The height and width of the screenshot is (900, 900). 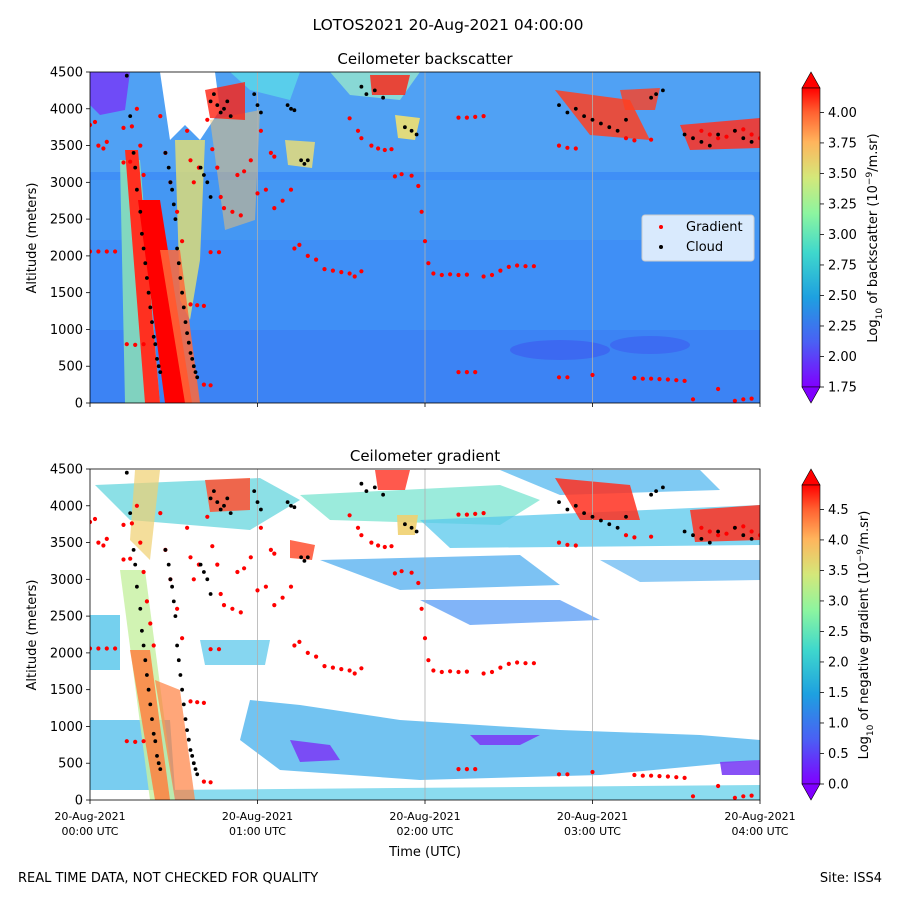 What do you see at coordinates (834, 648) in the screenshot?
I see `gradient-colorbar-ticks: 0.0 0.5 1.0 1.5 2.0 2.5 3.0 3.5 4.0 4.5` at bounding box center [834, 648].